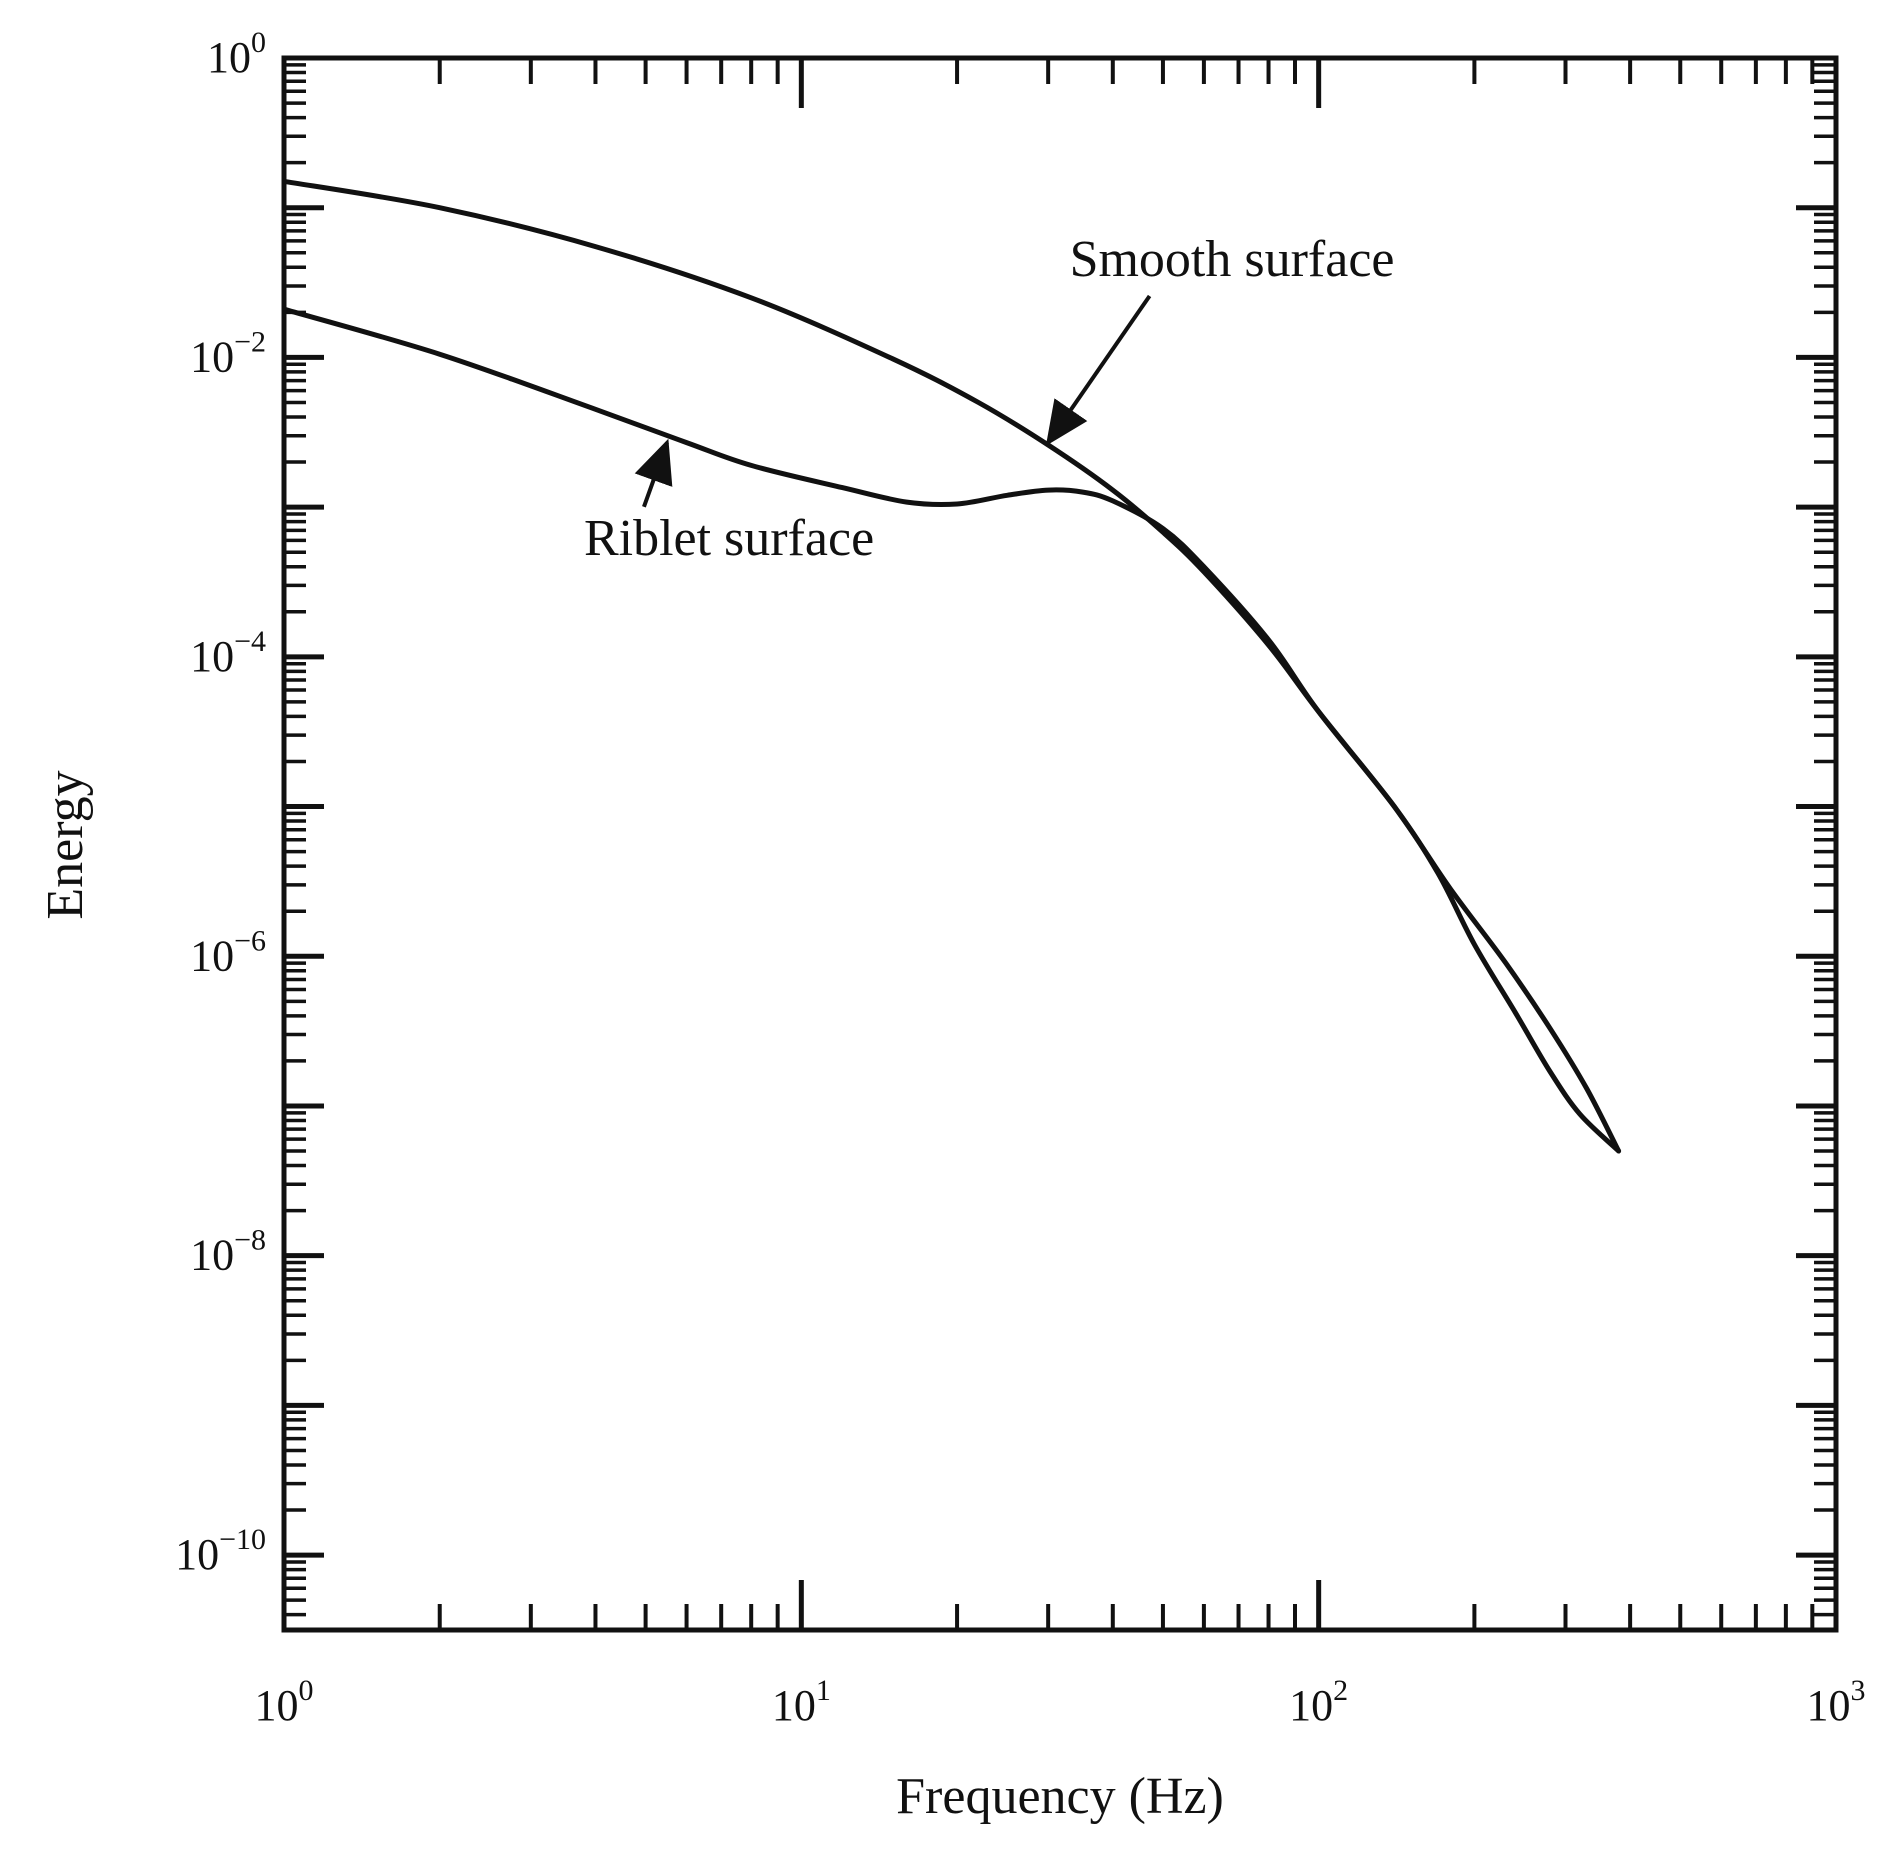 The width and height of the screenshot is (1903, 1858). What do you see at coordinates (1232, 259) in the screenshot?
I see `annotation-smooth: Smooth surface` at bounding box center [1232, 259].